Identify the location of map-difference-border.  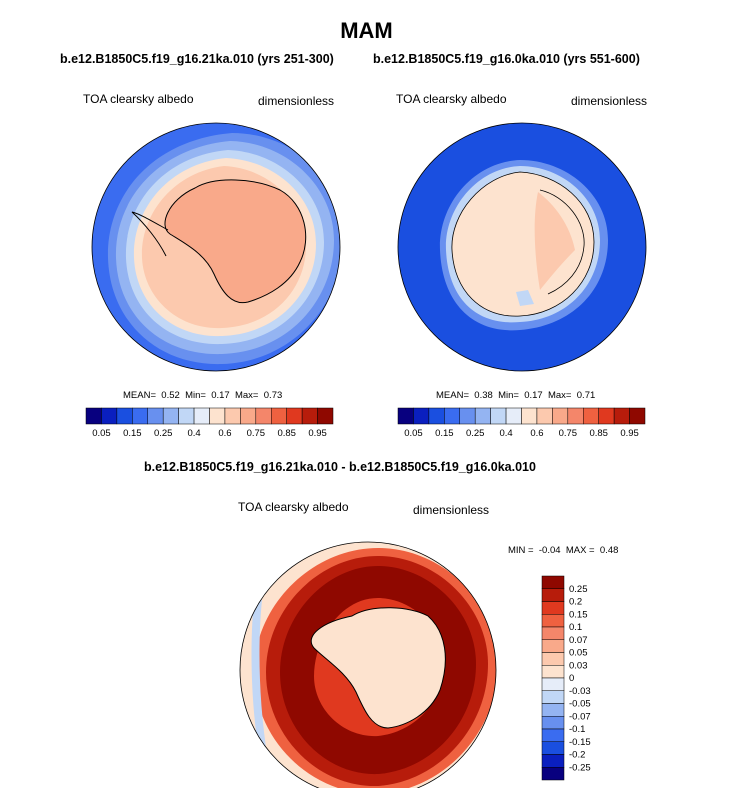
(368, 664).